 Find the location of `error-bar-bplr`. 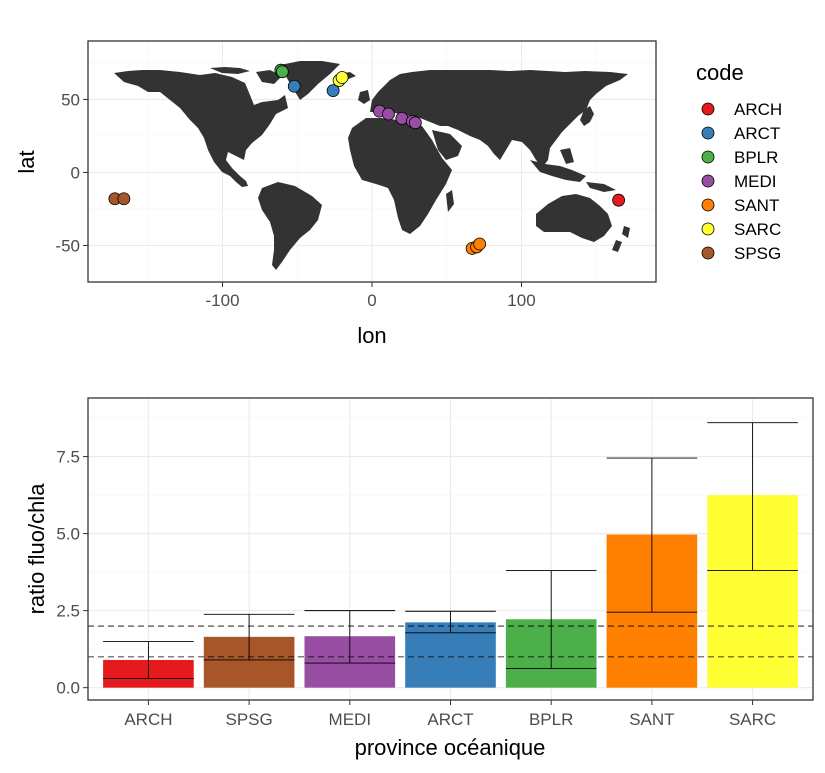

error-bar-bplr is located at coordinates (551, 620).